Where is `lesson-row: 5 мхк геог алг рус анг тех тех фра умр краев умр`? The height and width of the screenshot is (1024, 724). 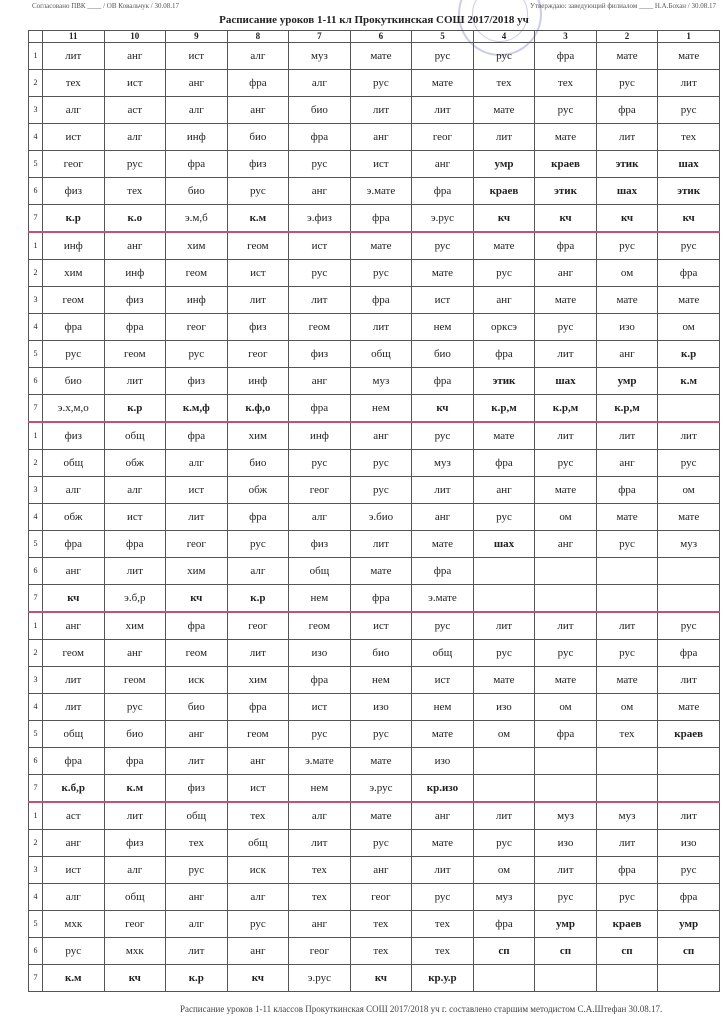
lesson-row: 5 мхк геог алг рус анг тех тех фра умр краев умр is located at coordinates (374, 924).